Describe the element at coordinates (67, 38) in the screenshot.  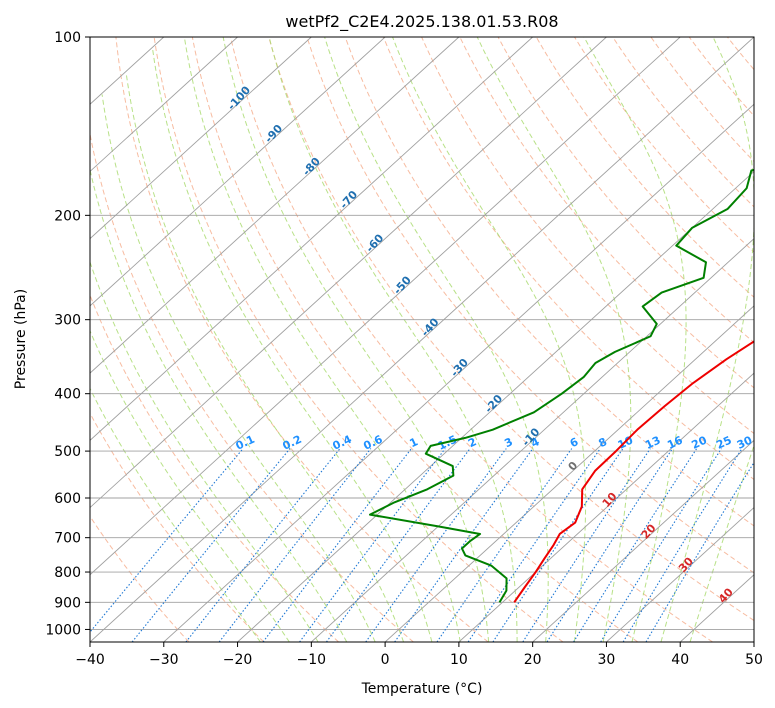
I see `y-tick-label: 100` at that location.